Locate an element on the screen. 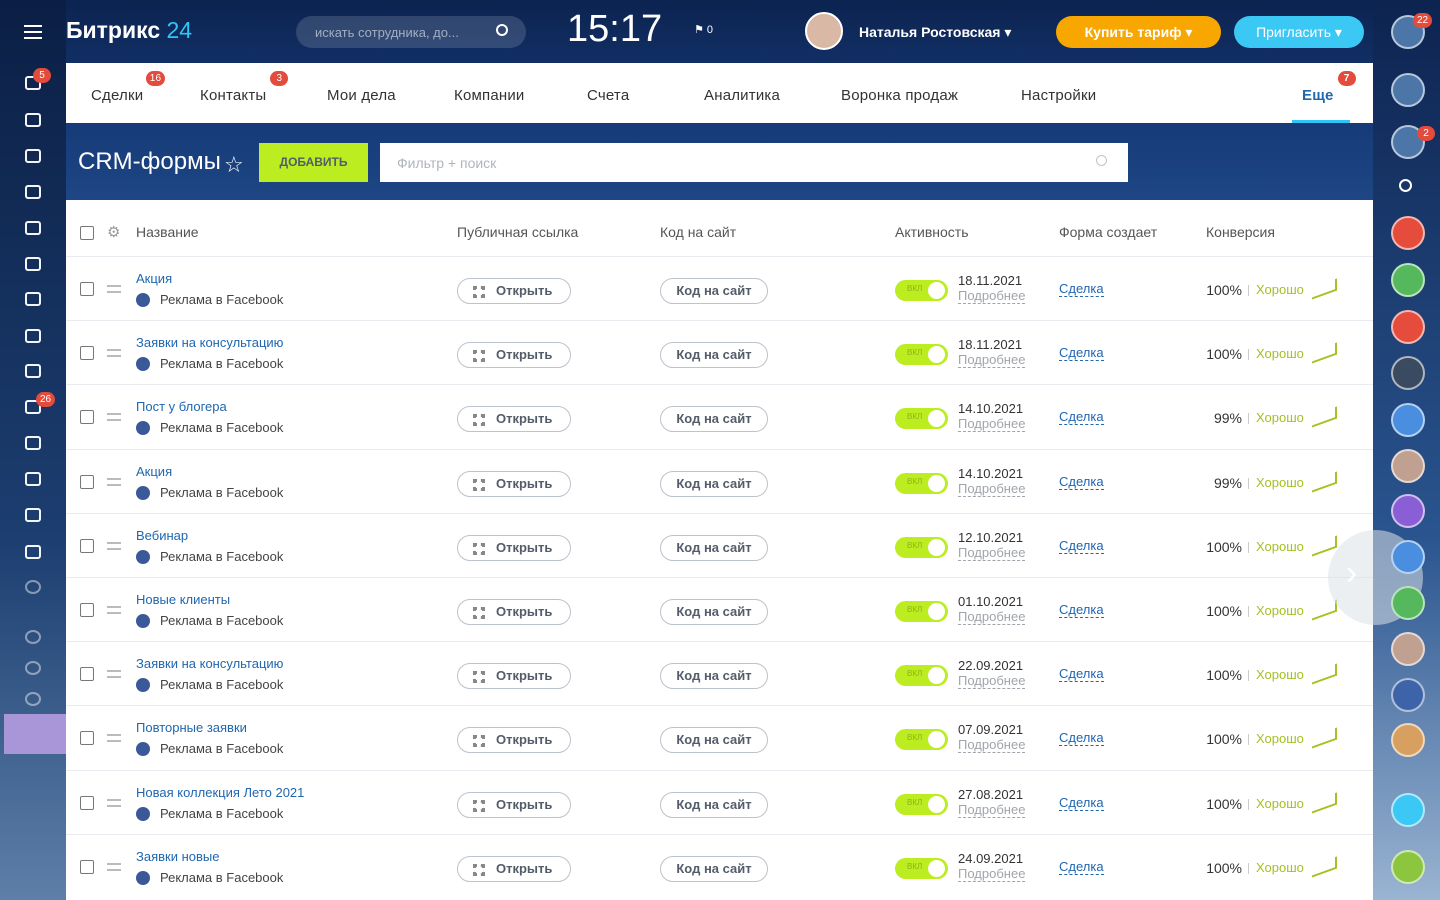 The width and height of the screenshot is (1440, 900). nav-tab: Счета is located at coordinates (608, 95).